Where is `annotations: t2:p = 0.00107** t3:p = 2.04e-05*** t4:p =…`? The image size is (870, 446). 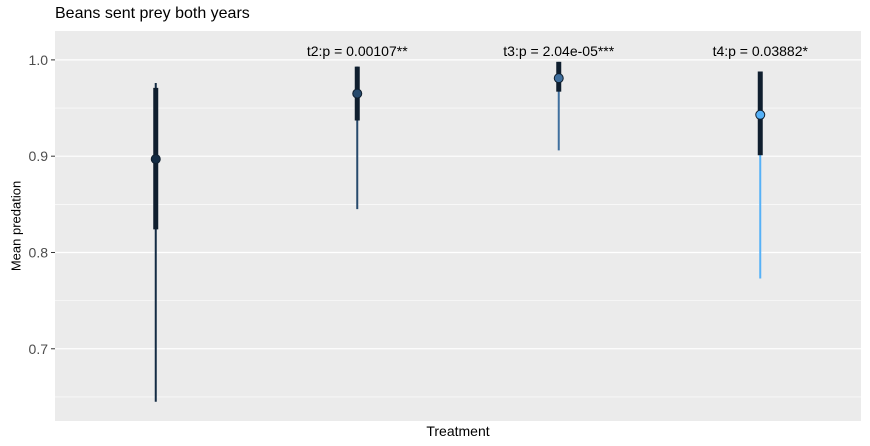
annotations: t2:p = 0.00107** t3:p = 2.04e-05*** t4:p =… is located at coordinates (558, 51).